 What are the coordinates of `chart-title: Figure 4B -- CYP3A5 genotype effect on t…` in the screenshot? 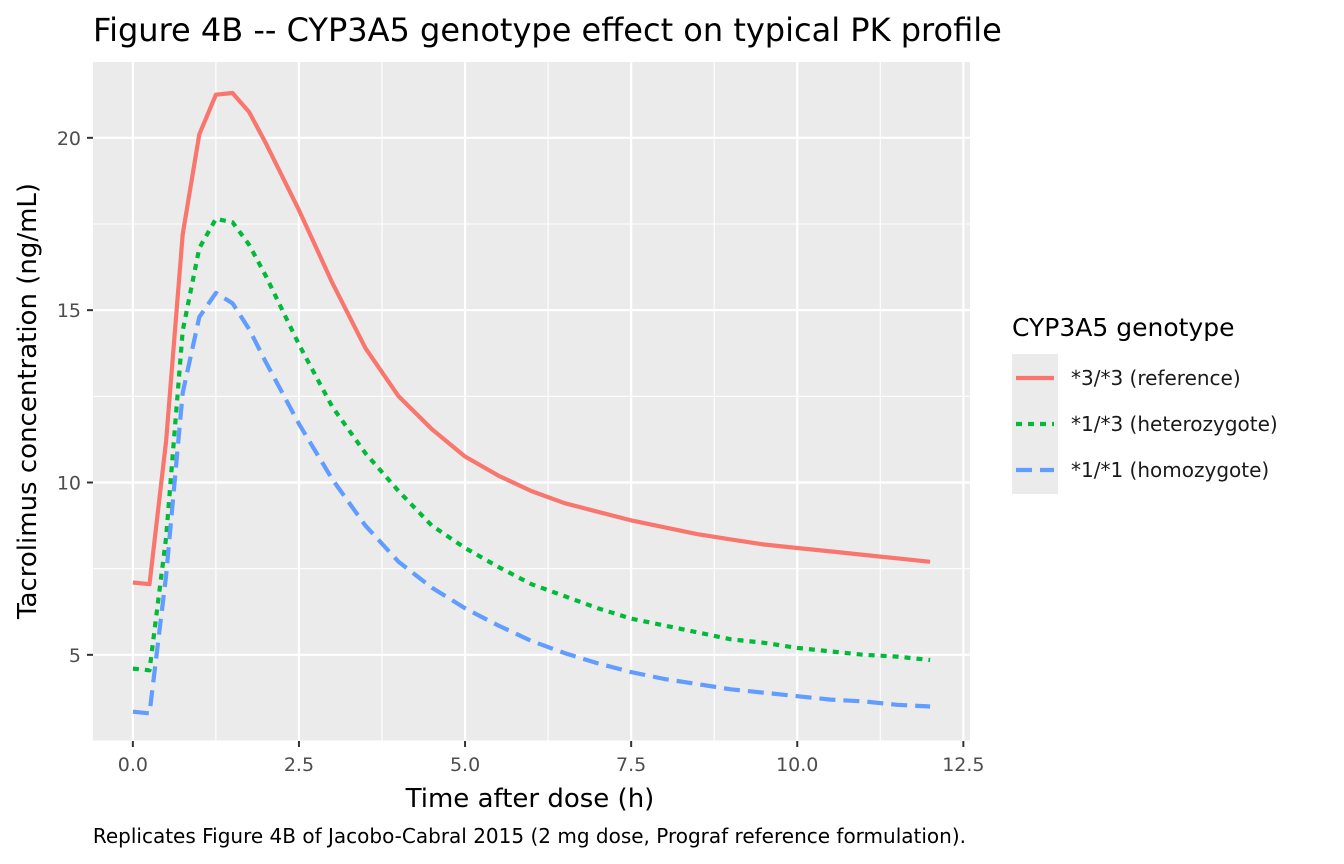 It's located at (547, 30).